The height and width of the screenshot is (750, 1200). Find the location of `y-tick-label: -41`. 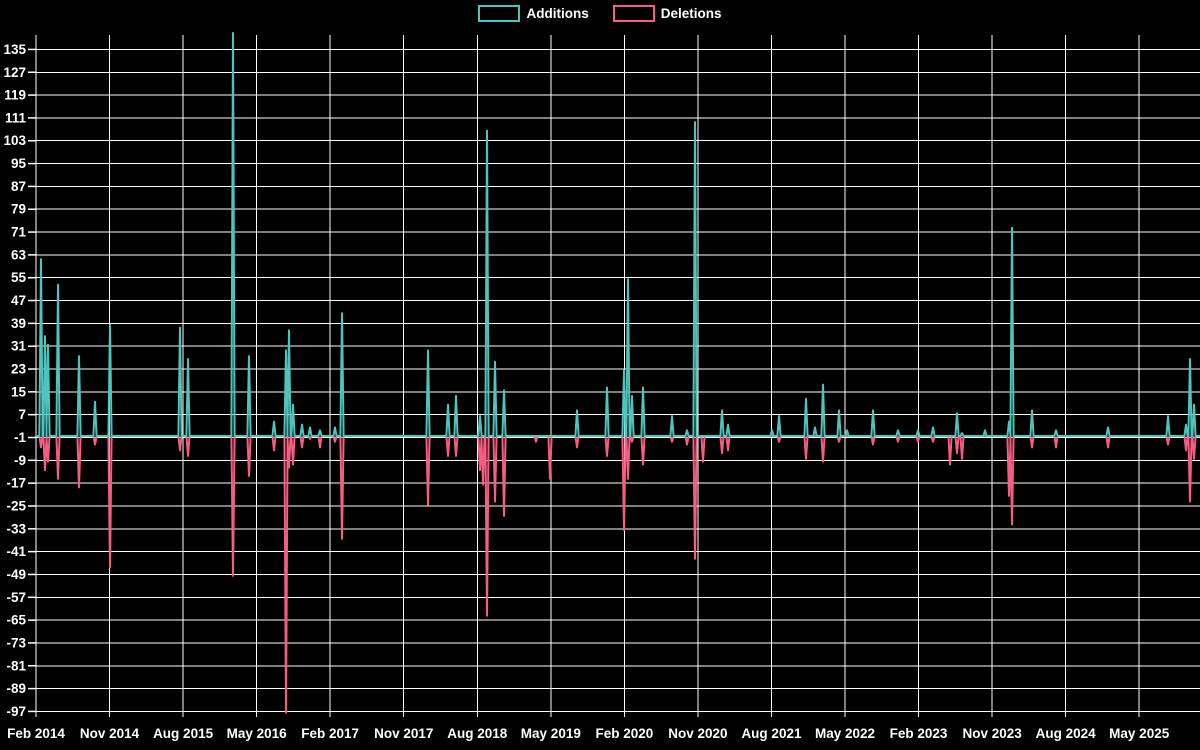

y-tick-label: -41 is located at coordinates (16, 551).